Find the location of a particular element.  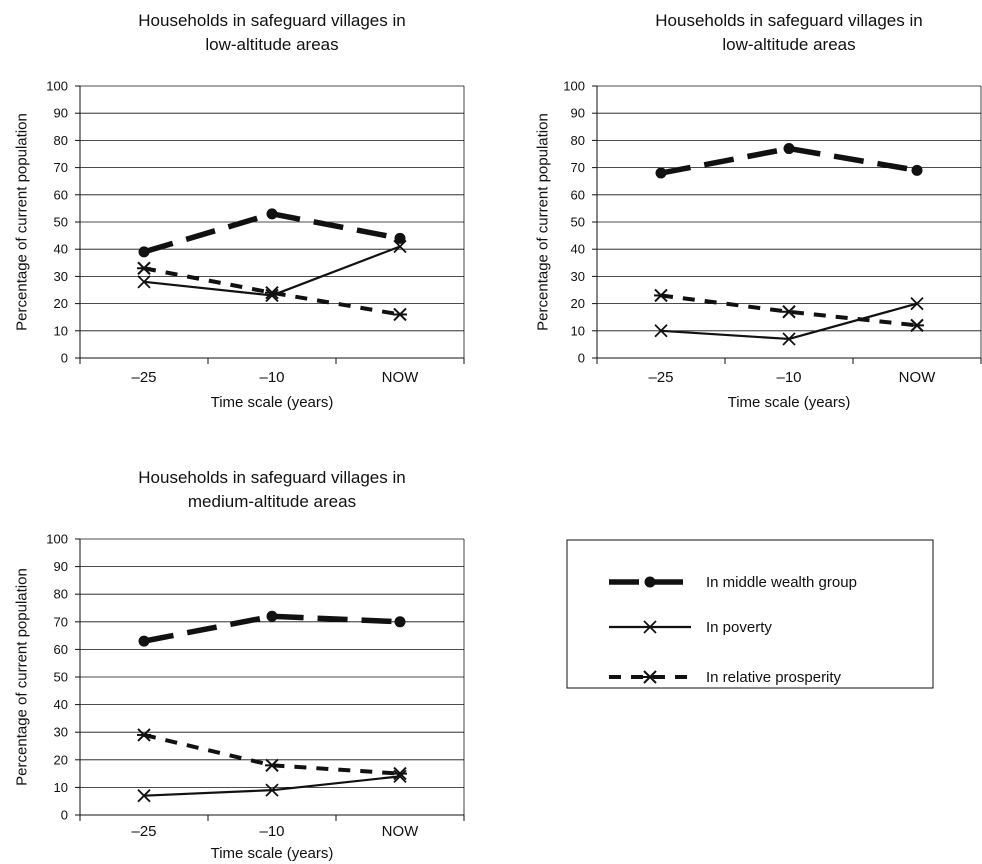

legend-label-poverty: In poverty is located at coordinates (739, 627).